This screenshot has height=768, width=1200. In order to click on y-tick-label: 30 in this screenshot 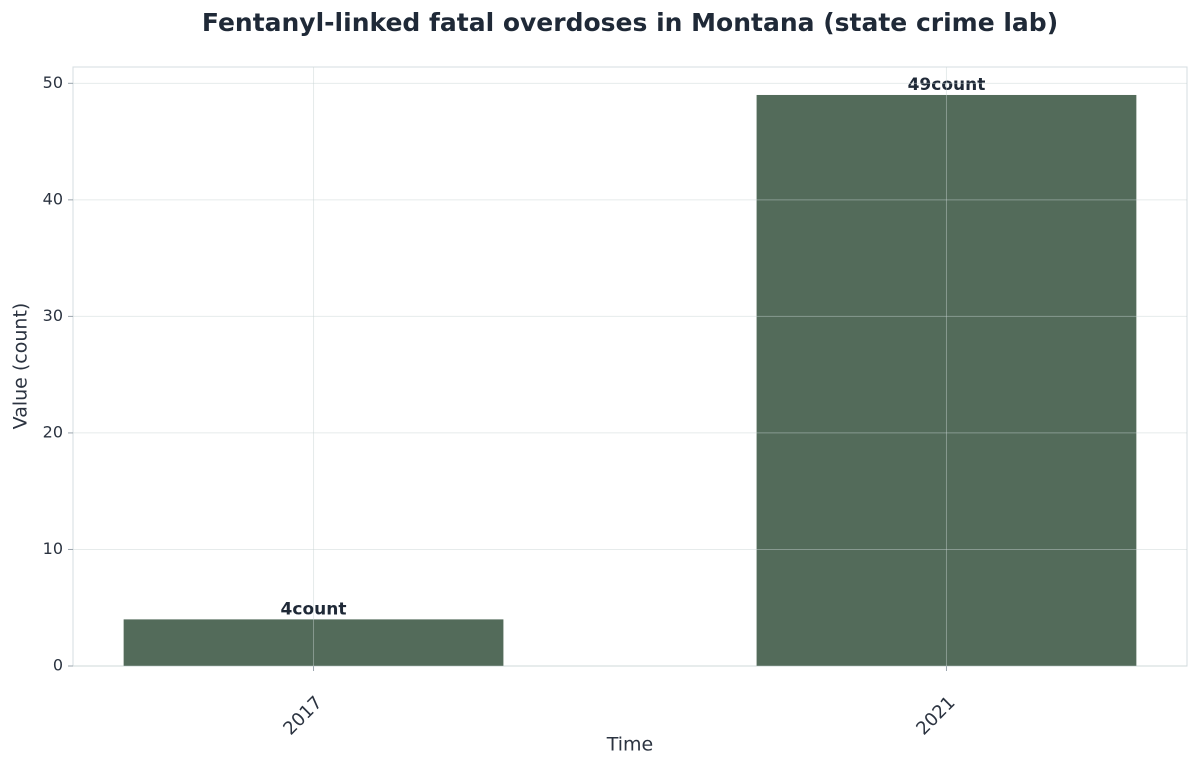, I will do `click(53, 315)`.